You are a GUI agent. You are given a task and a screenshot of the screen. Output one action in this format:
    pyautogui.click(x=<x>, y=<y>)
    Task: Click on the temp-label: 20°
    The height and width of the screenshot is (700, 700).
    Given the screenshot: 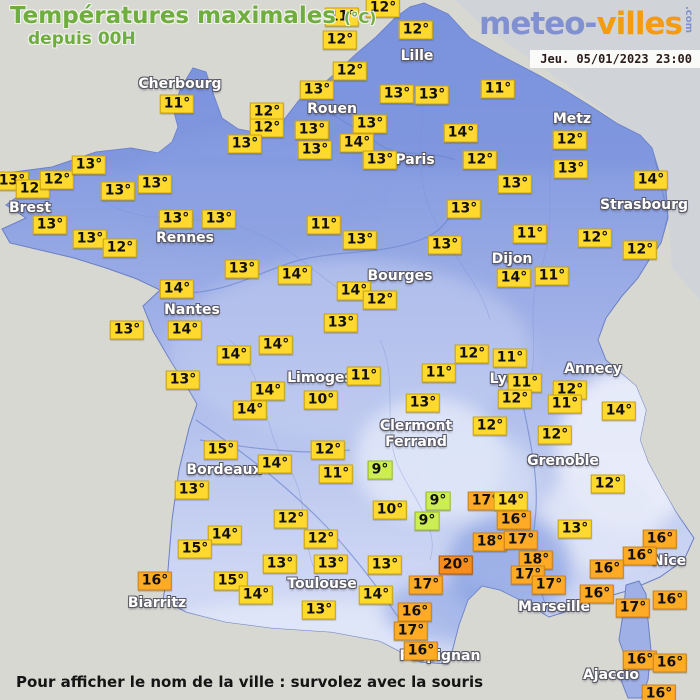 What is the action you would take?
    pyautogui.click(x=456, y=565)
    